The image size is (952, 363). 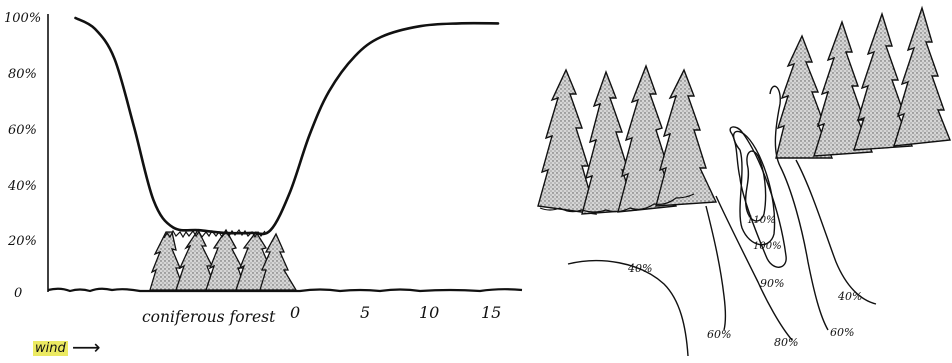 I want to click on y-tick-label: 80%, so click(x=22, y=74).